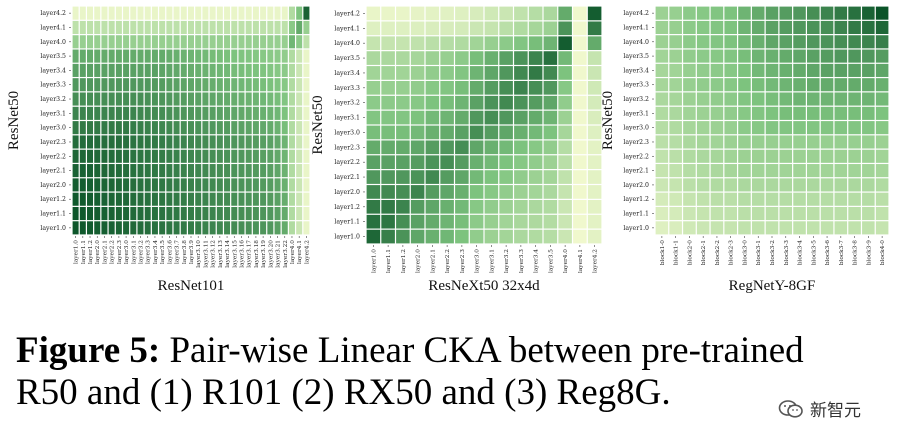  Describe the element at coordinates (347, 222) in the screenshot. I see `y-tick-label: layer1.1` at that location.